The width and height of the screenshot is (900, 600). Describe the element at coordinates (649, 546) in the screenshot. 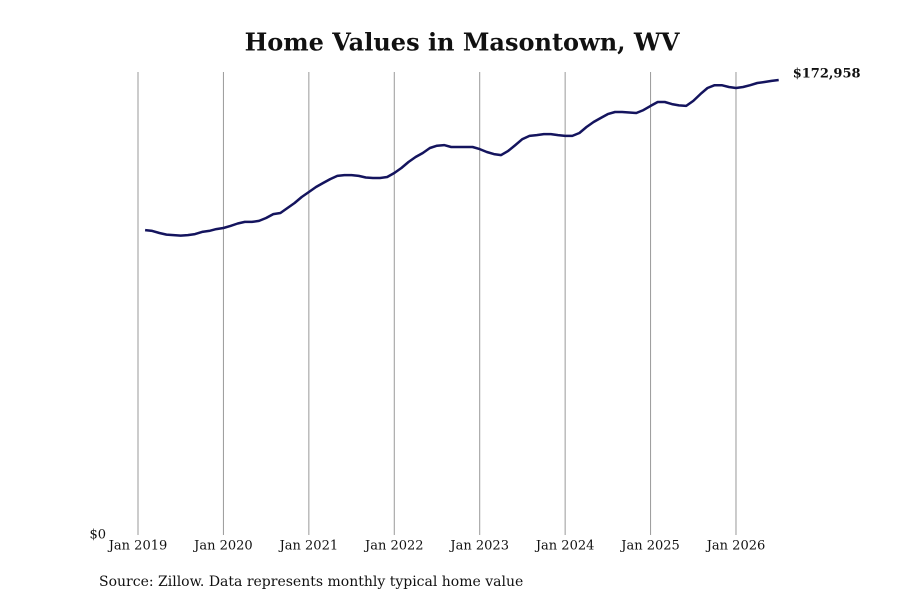

I see `x-tick-label: Jan 2025` at that location.